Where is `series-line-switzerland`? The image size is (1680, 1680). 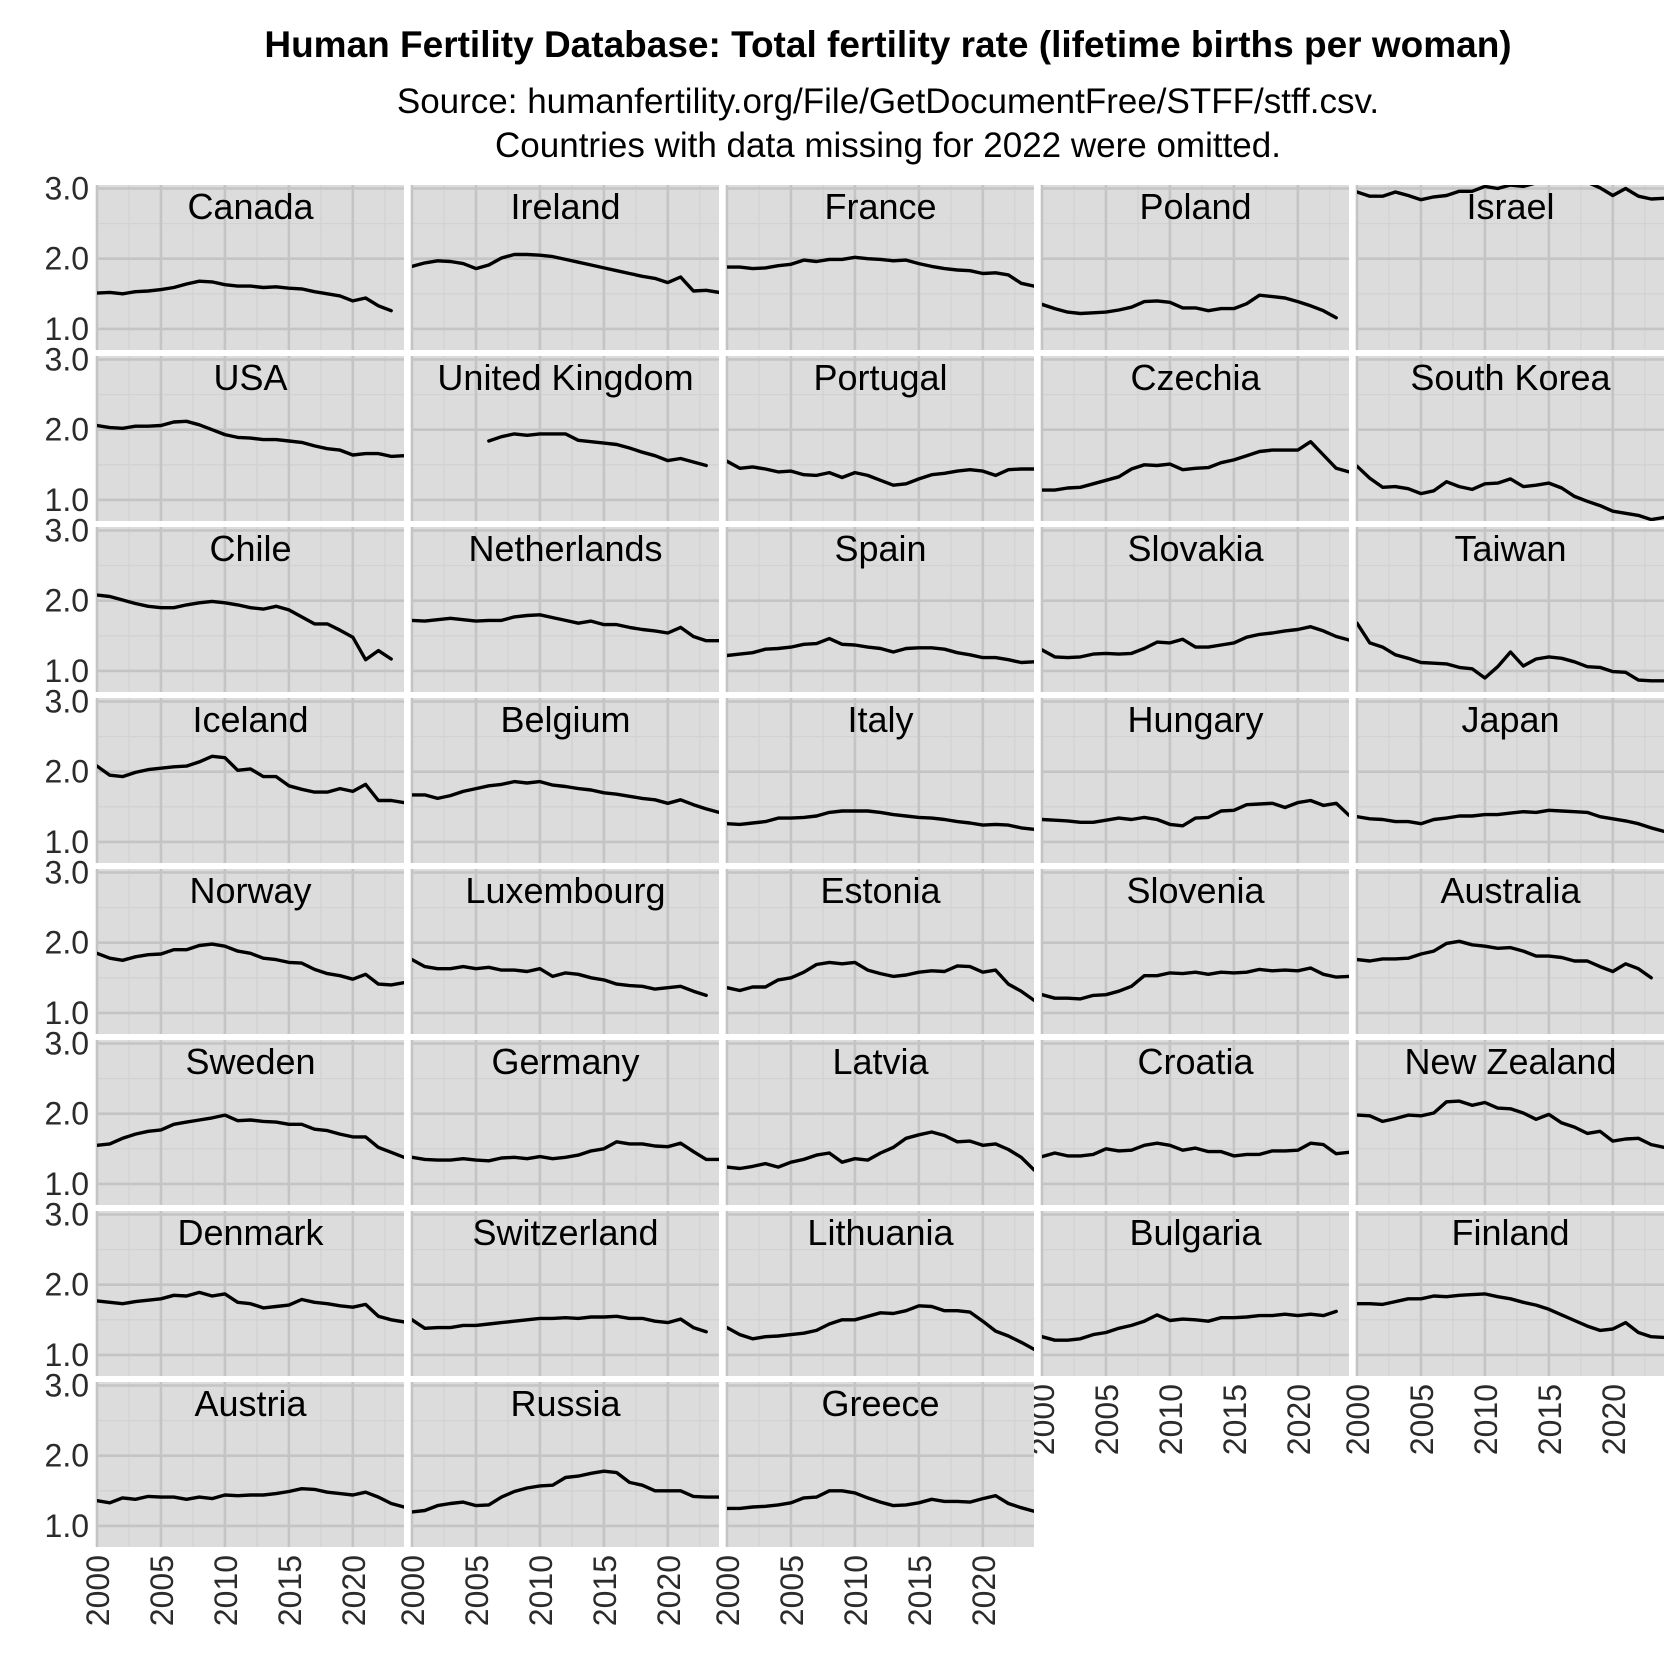
series-line-switzerland is located at coordinates (560, 1324).